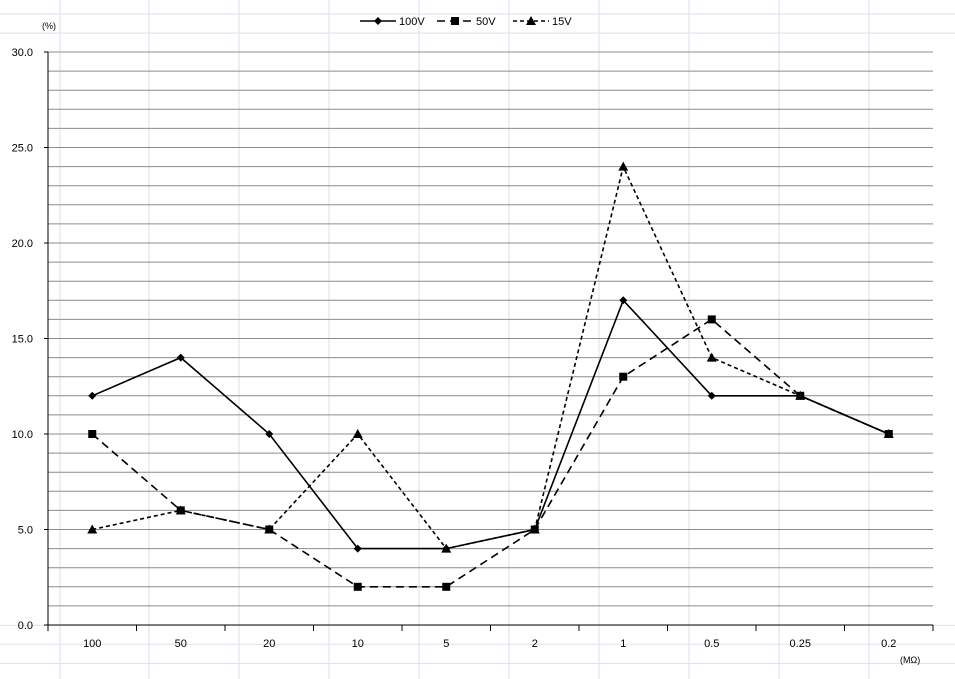 This screenshot has height=679, width=955. What do you see at coordinates (22, 435) in the screenshot?
I see `y-tick-label: 10.0` at bounding box center [22, 435].